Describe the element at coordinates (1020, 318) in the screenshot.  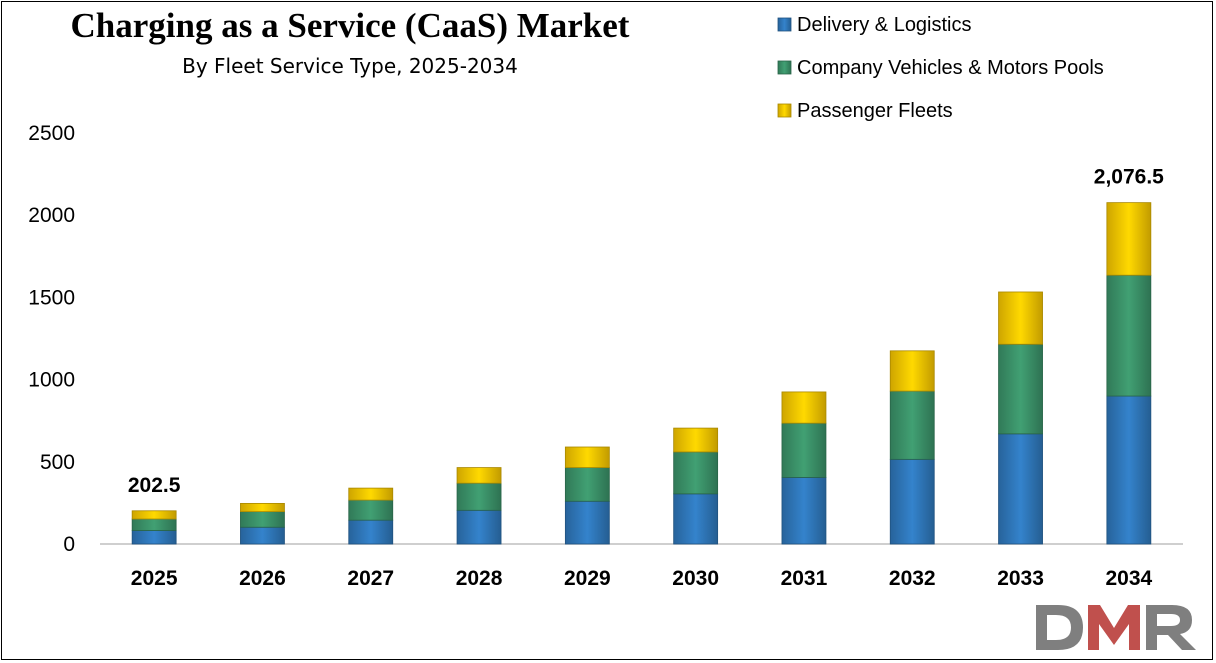
I see `bar-segment-passenger-fleets-2033` at that location.